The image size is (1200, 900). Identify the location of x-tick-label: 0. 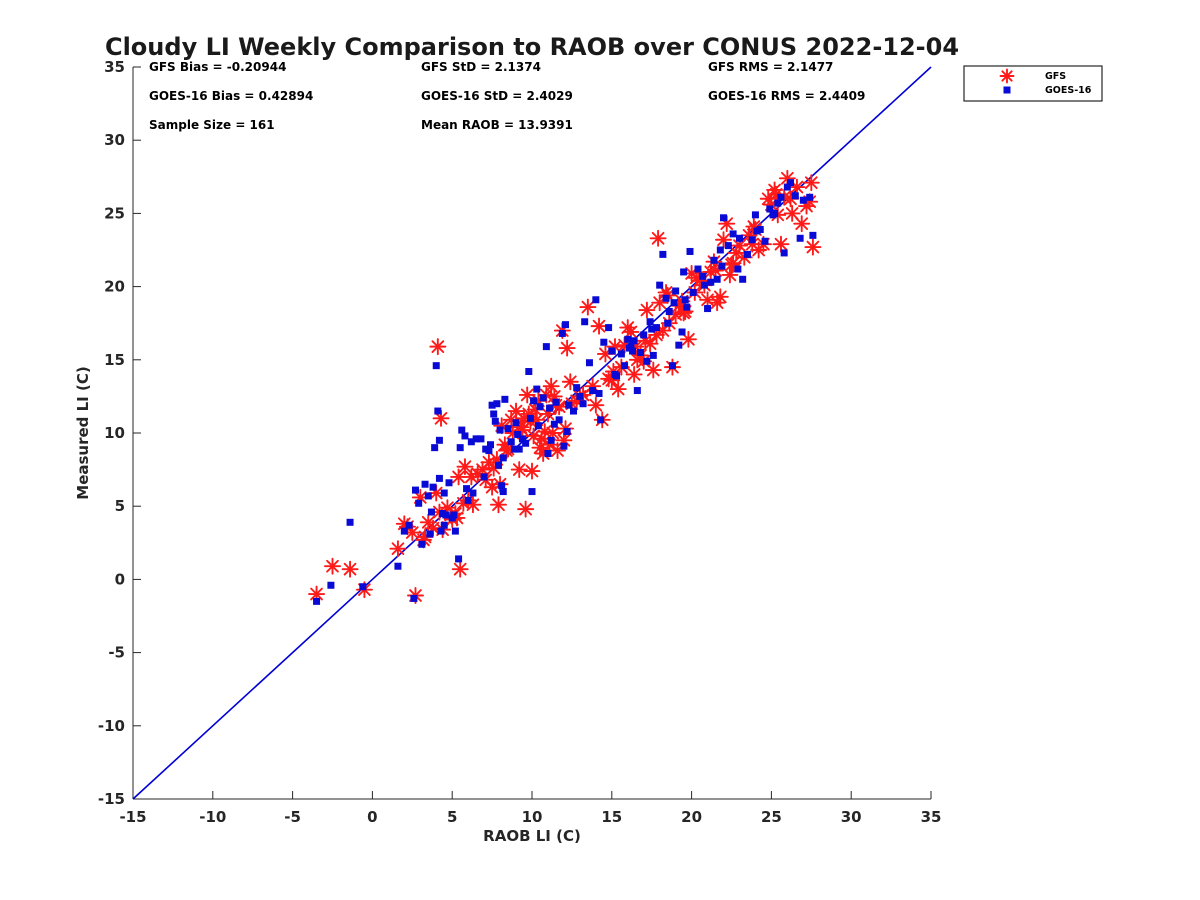
(372, 817).